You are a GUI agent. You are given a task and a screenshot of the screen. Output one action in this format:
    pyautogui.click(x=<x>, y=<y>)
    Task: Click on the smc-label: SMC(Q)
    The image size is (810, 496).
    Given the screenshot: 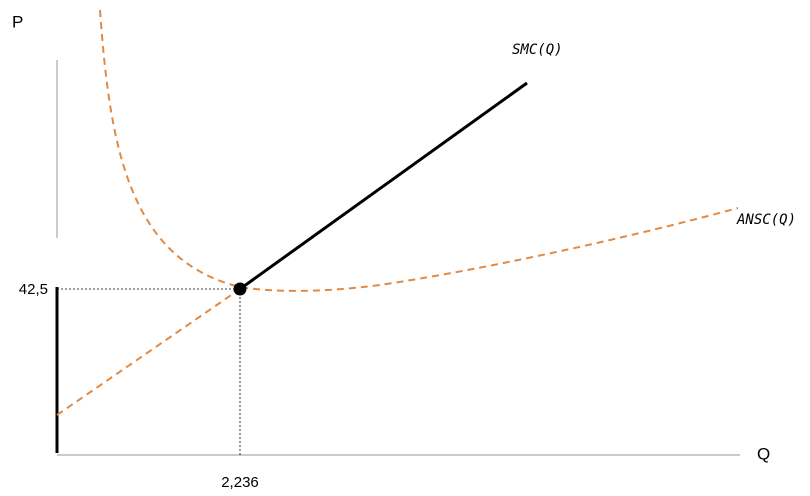 What is the action you would take?
    pyautogui.click(x=537, y=50)
    